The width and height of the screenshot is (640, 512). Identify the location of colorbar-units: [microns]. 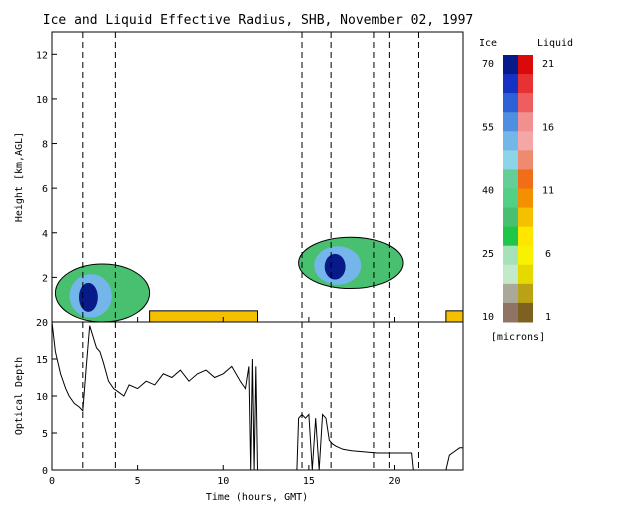
(518, 337).